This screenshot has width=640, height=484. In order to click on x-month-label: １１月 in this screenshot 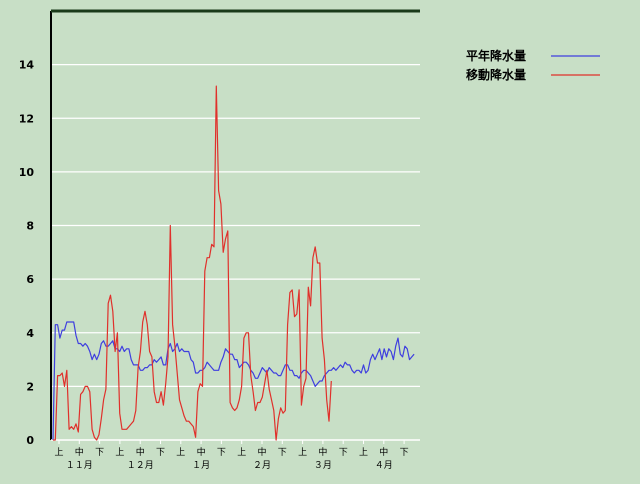, I will do `click(79, 465)`.